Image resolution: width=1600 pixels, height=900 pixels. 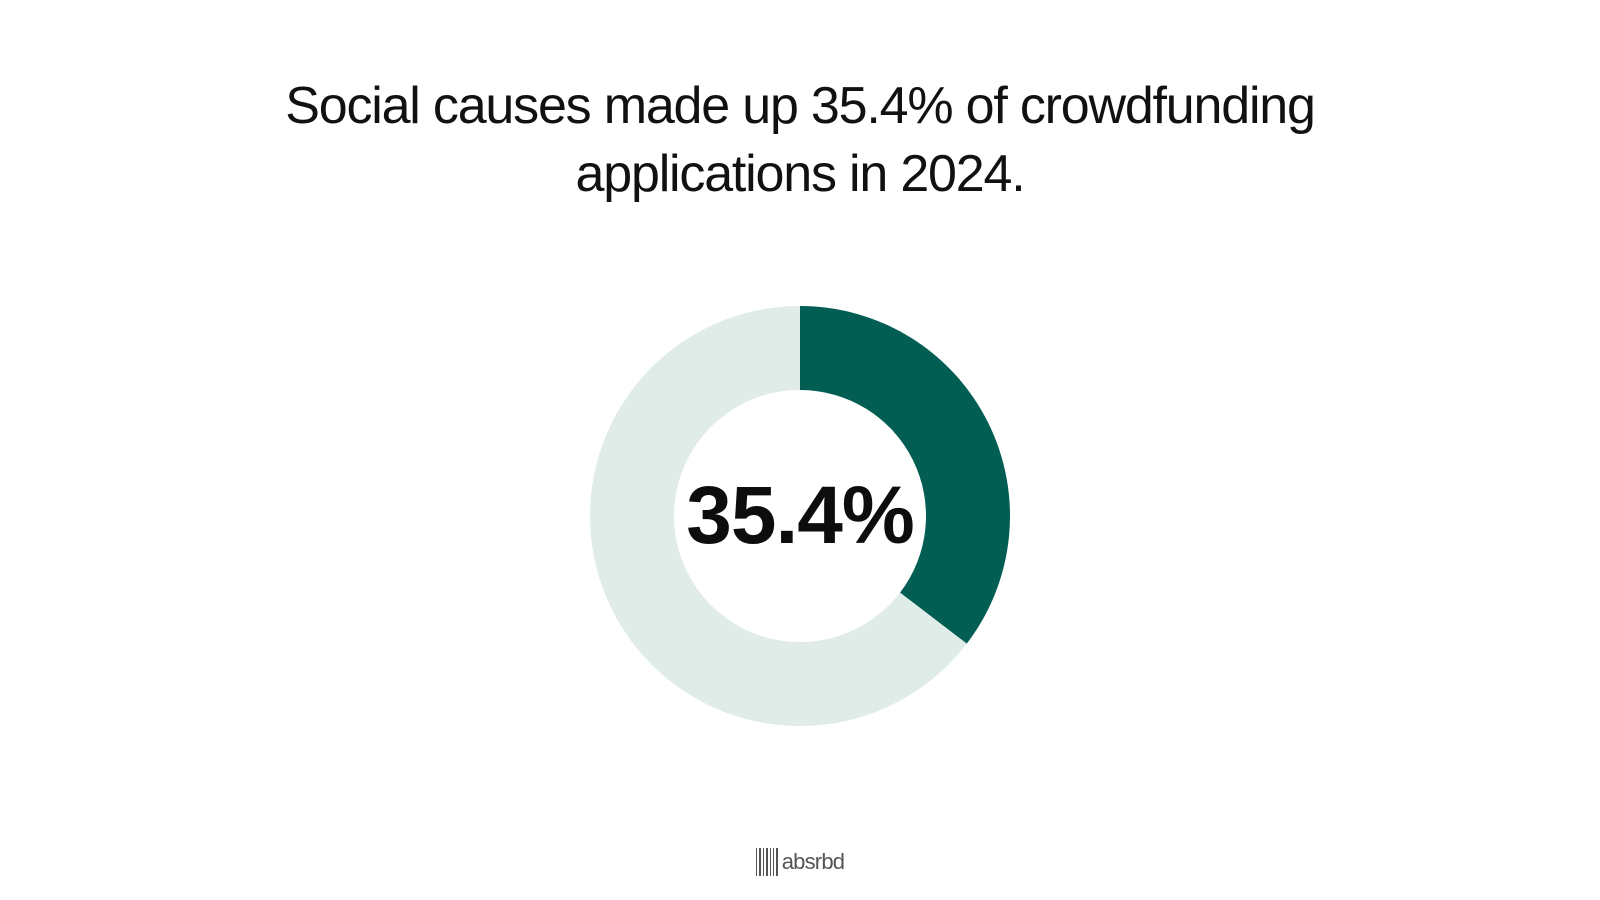 I want to click on donut-slice-remainder, so click(x=778, y=516).